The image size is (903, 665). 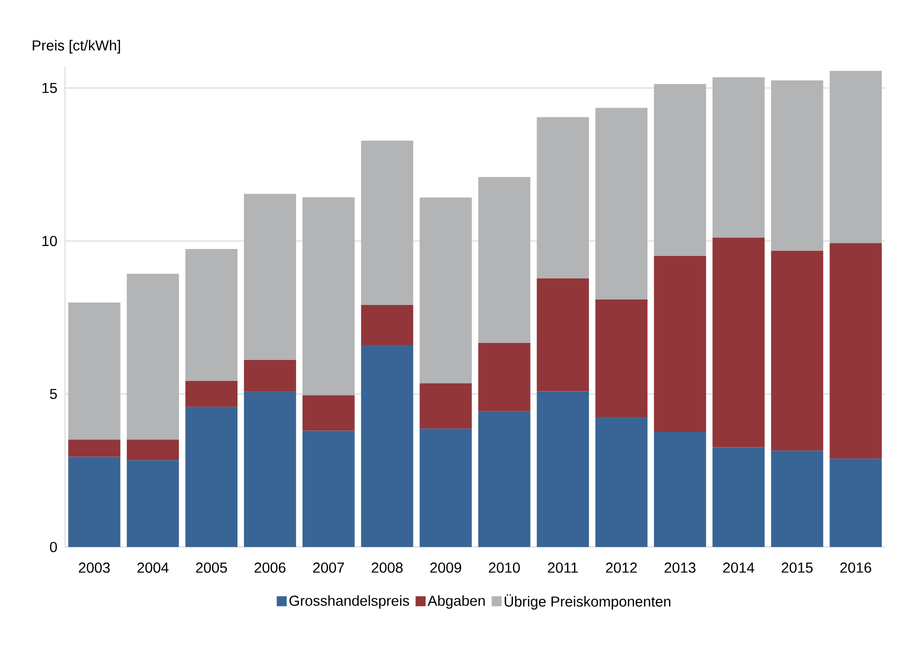 What do you see at coordinates (621, 567) in the screenshot?
I see `x-tick-label: 2012` at bounding box center [621, 567].